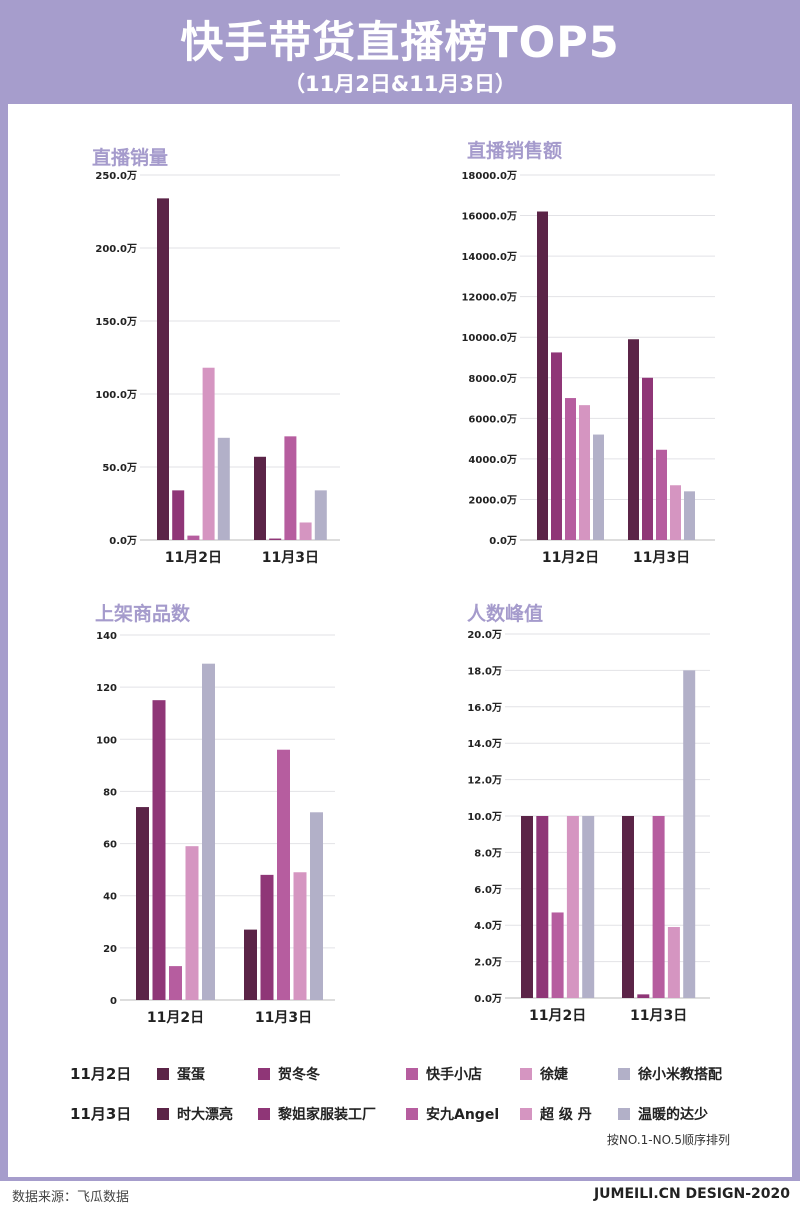 The height and width of the screenshot is (1208, 800). What do you see at coordinates (116, 322) in the screenshot?
I see `y-tick-label: 150.0万` at bounding box center [116, 322].